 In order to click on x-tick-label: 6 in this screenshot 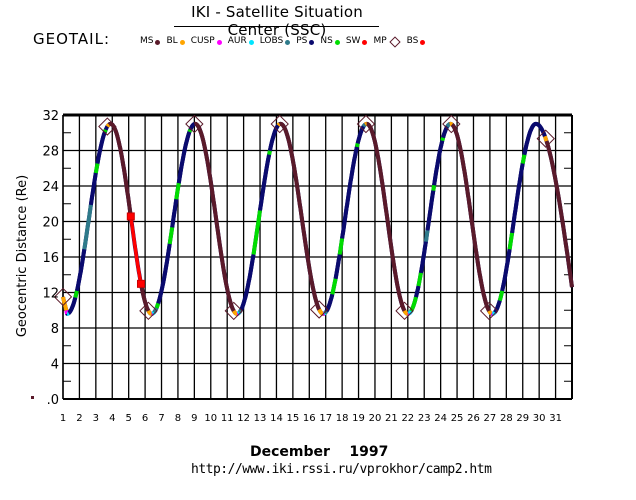, I will do `click(145, 418)`.